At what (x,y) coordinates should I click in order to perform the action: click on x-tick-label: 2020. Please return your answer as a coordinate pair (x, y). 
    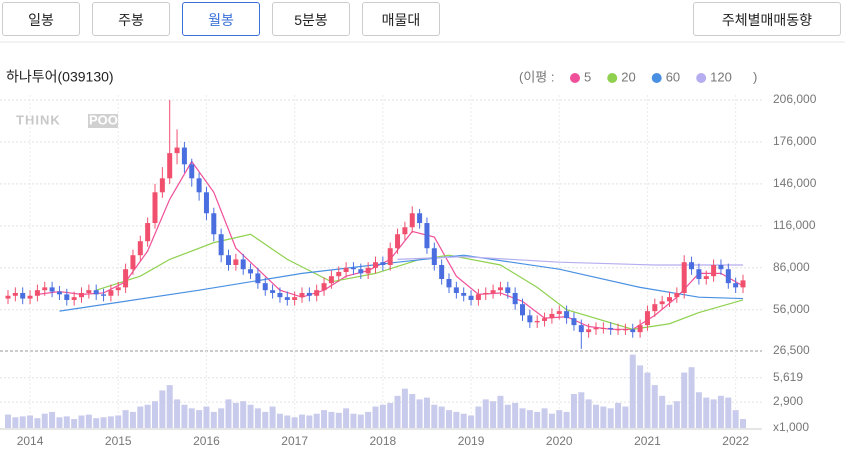
    Looking at the image, I should click on (559, 441).